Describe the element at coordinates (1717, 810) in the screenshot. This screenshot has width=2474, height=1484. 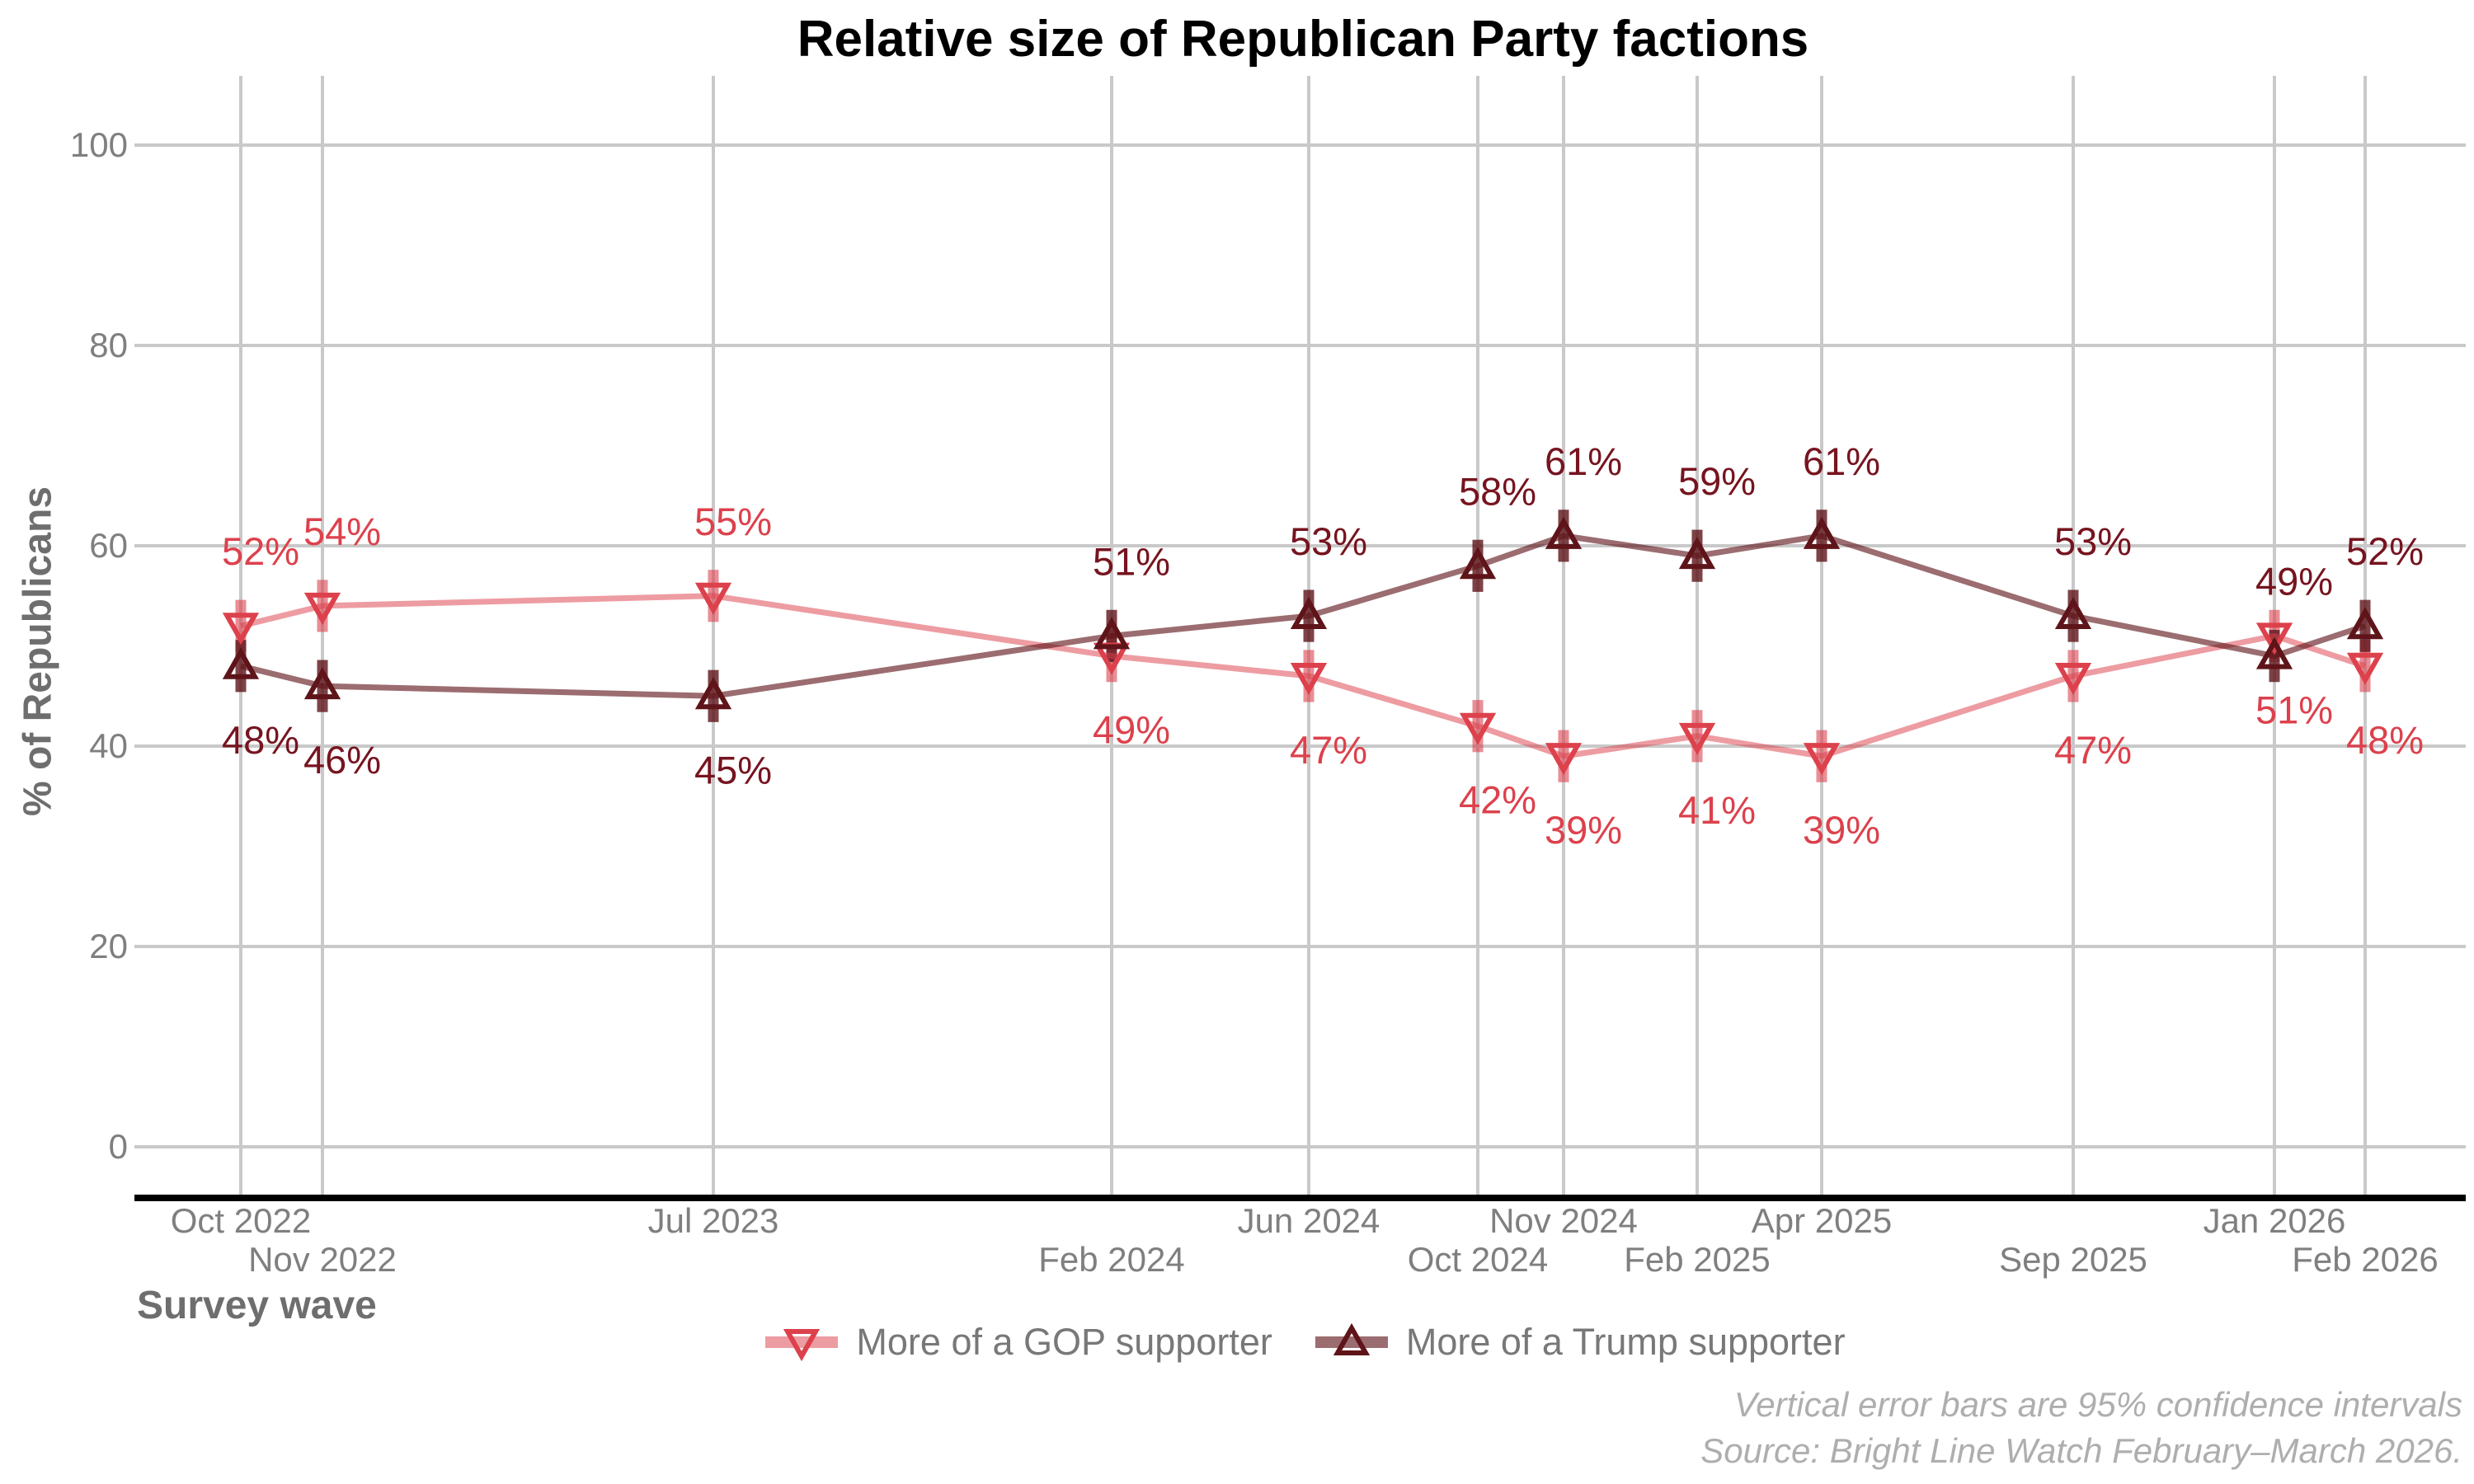
I see `point-label-gop: 41%` at that location.